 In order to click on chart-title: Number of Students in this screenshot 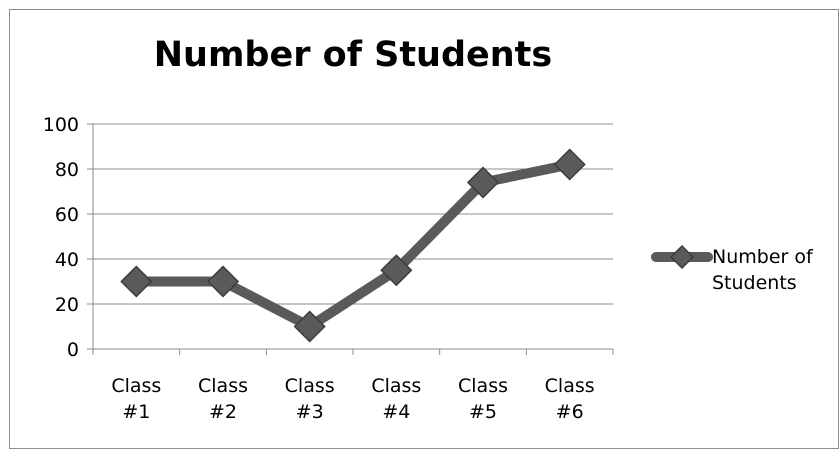, I will do `click(353, 55)`.